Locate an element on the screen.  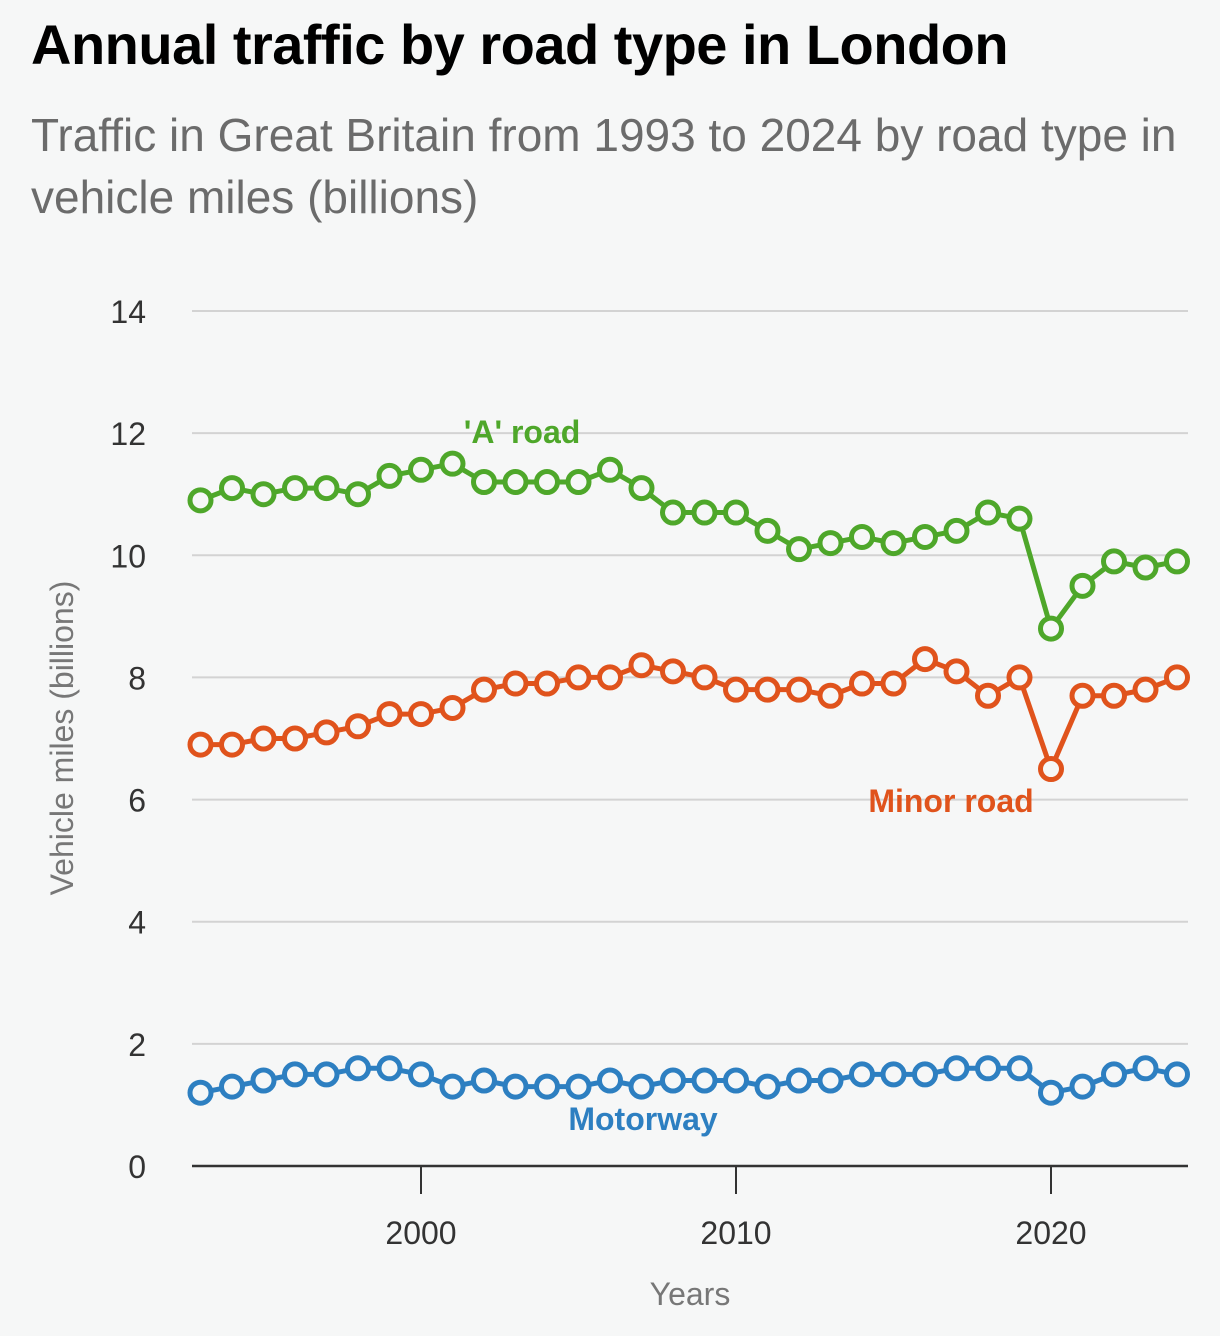
y-tick-labels: 0 2 4 6 8 10 12 14 is located at coordinates (128, 739).